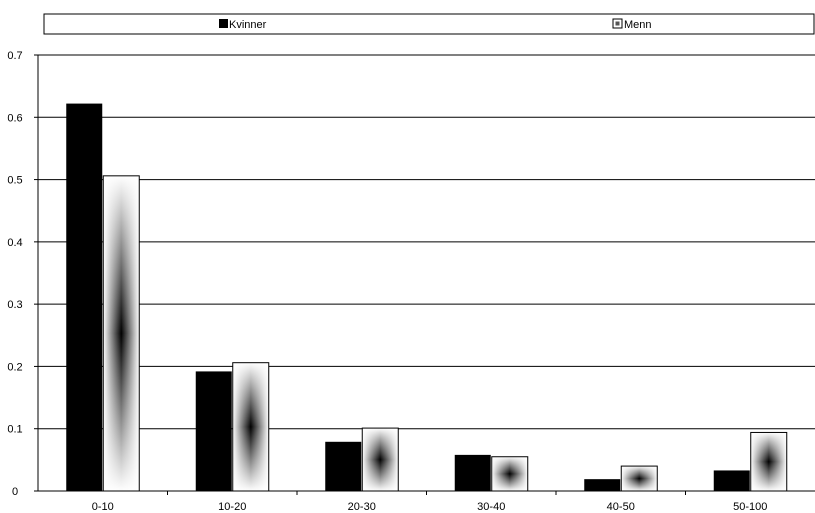  I want to click on y-tick-label: 0.7, so click(14, 56).